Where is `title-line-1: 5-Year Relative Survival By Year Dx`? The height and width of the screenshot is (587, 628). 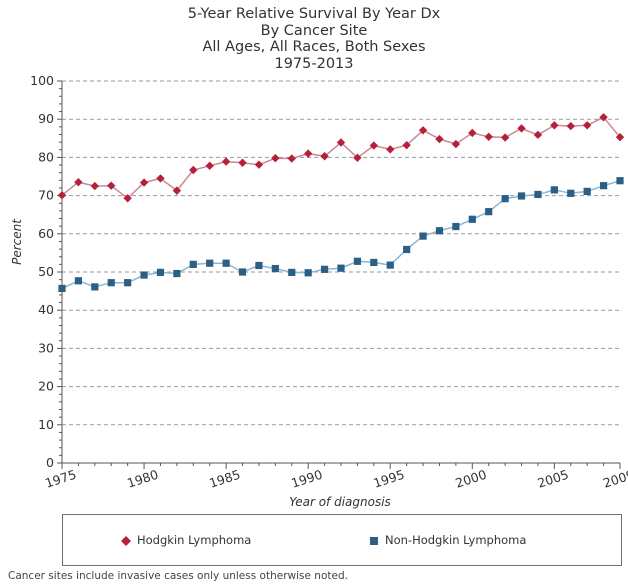 title-line-1: 5-Year Relative Survival By Year Dx is located at coordinates (314, 14).